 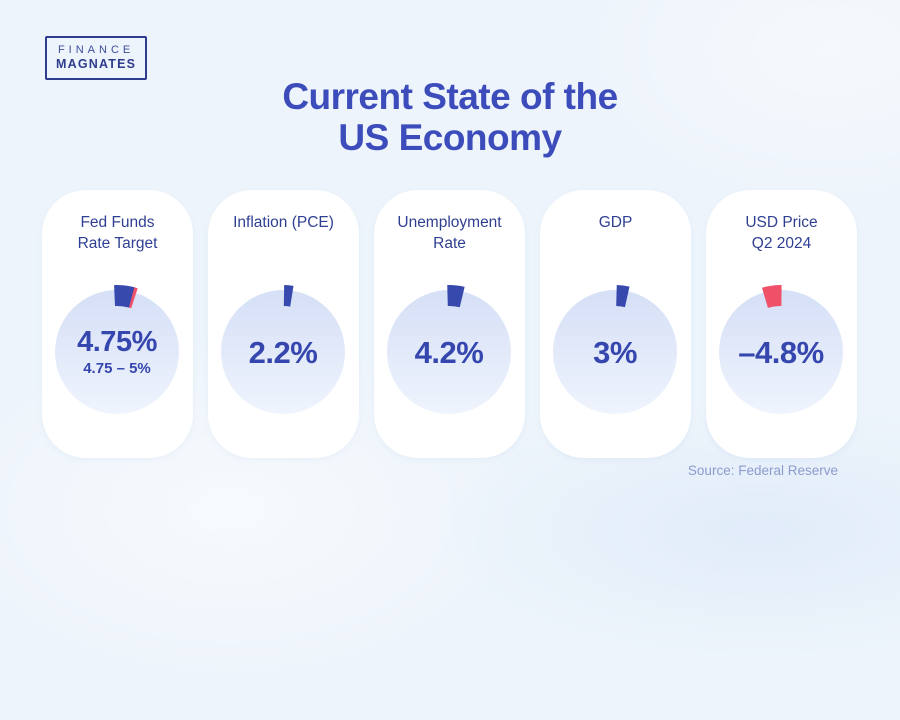 I want to click on metric-label-line: Rate, so click(x=449, y=243).